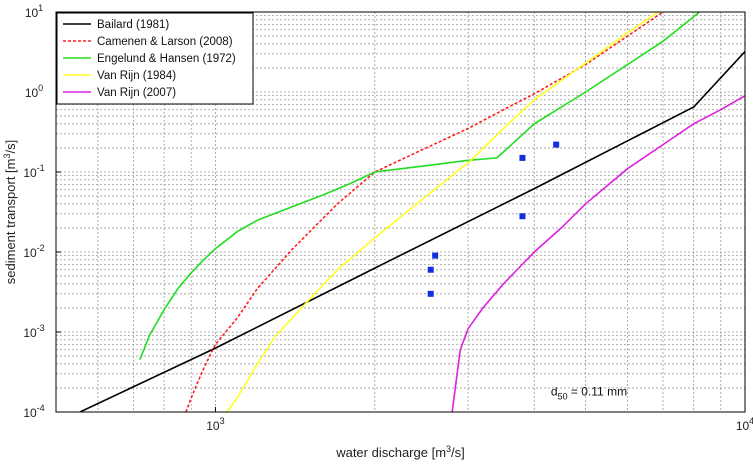 This screenshot has height=464, width=753. What do you see at coordinates (133, 25) in the screenshot?
I see `legend-label: Bailard (1981)` at bounding box center [133, 25].